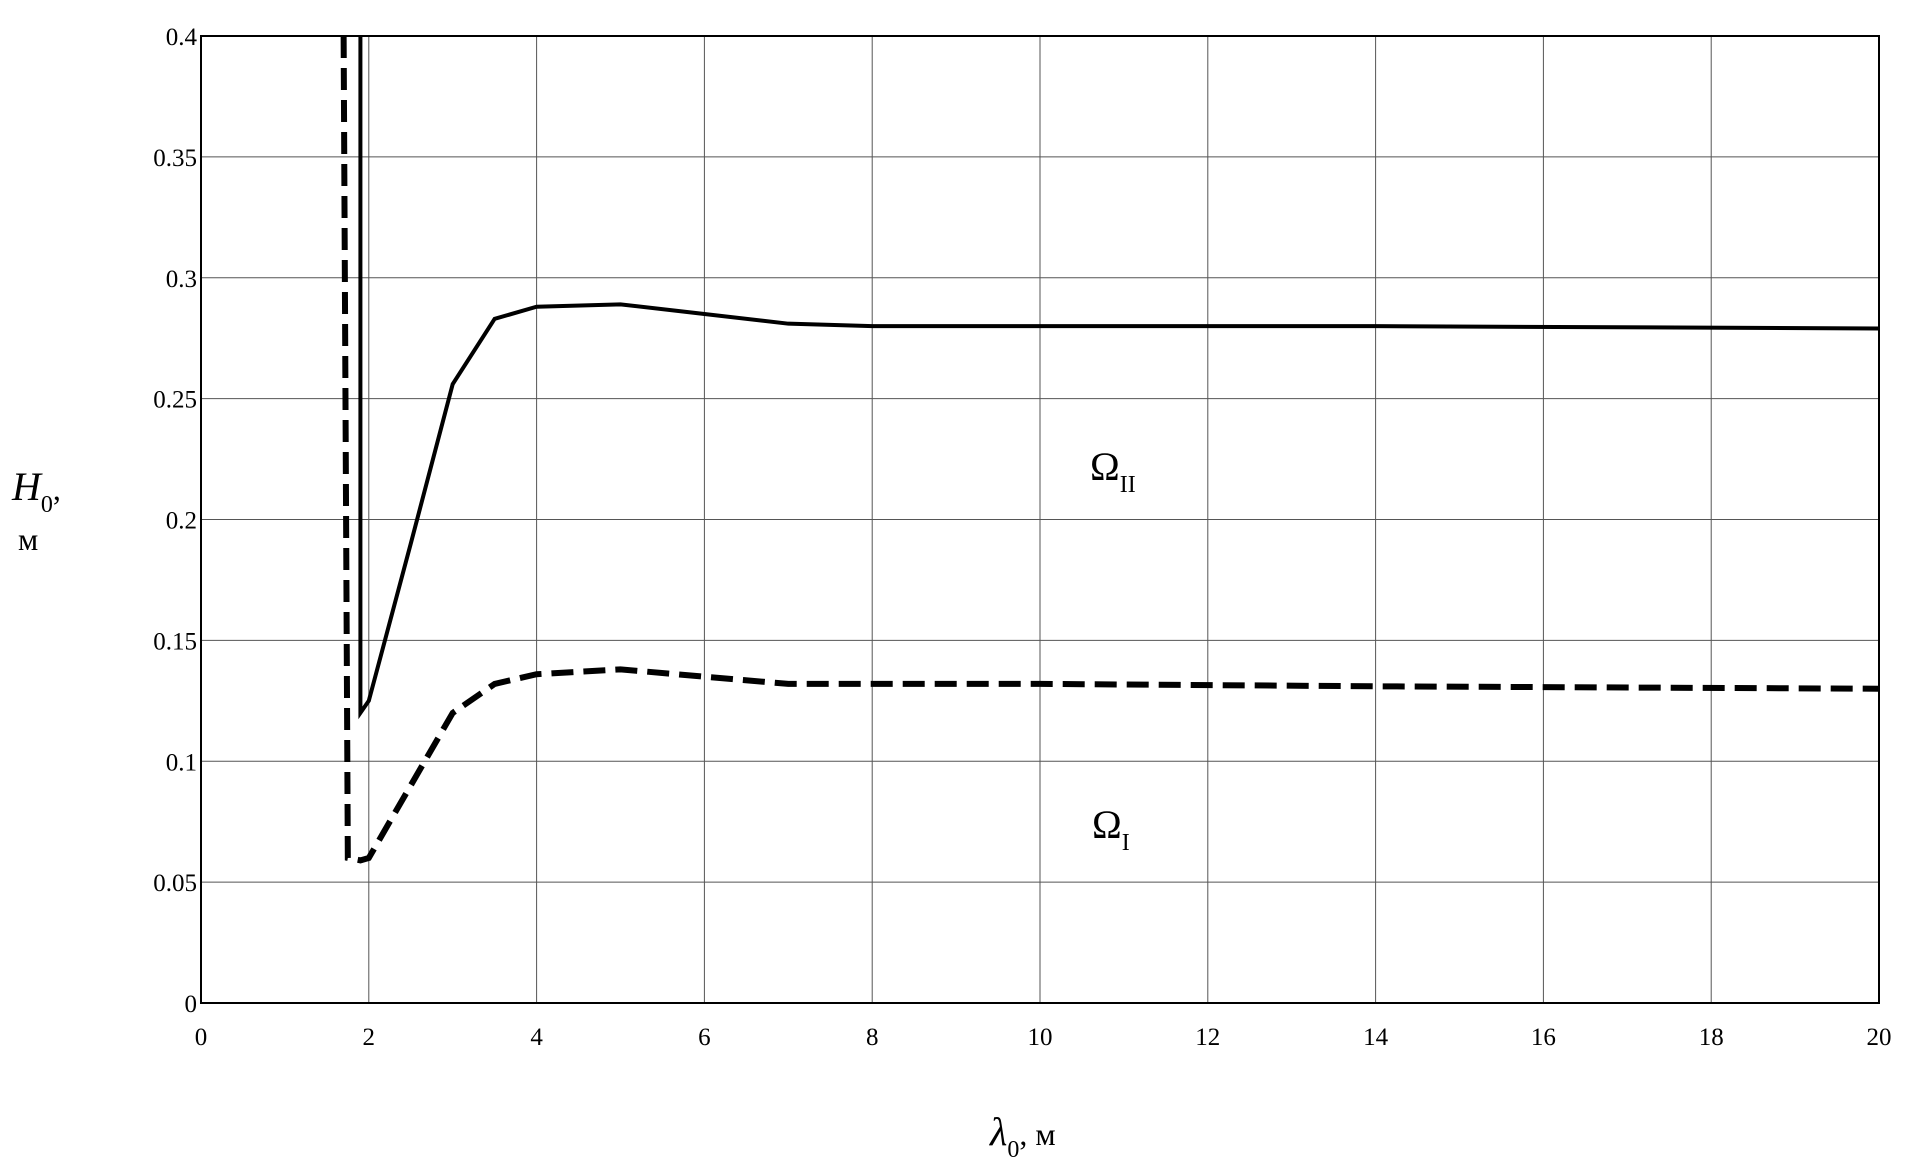 The height and width of the screenshot is (1167, 1907). I want to click on x-tick-label: 14, so click(1376, 1037).